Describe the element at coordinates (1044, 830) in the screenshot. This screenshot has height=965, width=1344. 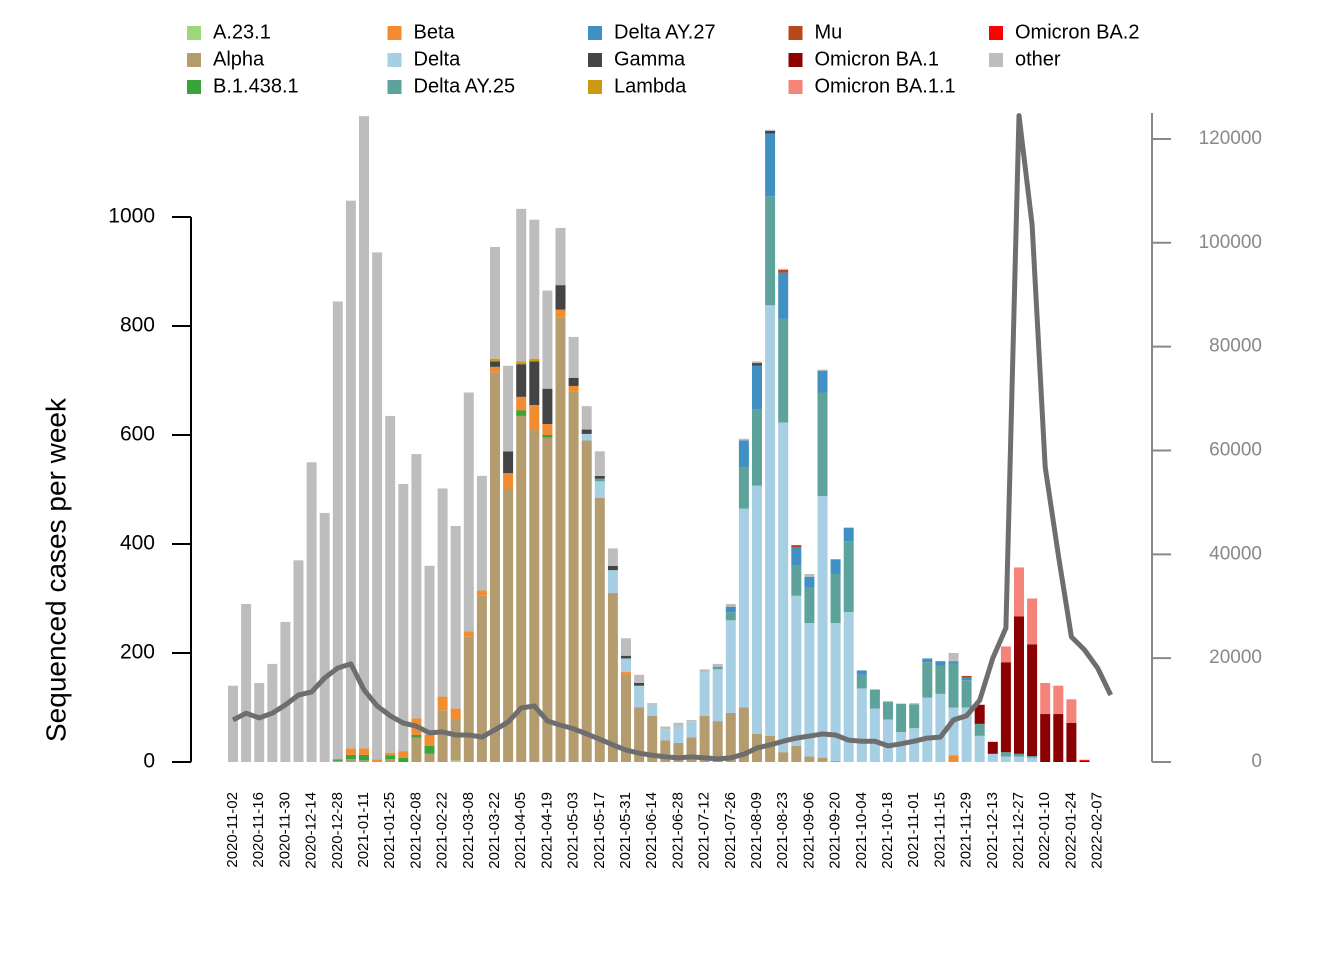
I see `x-tick-label: 2022-01-10` at that location.